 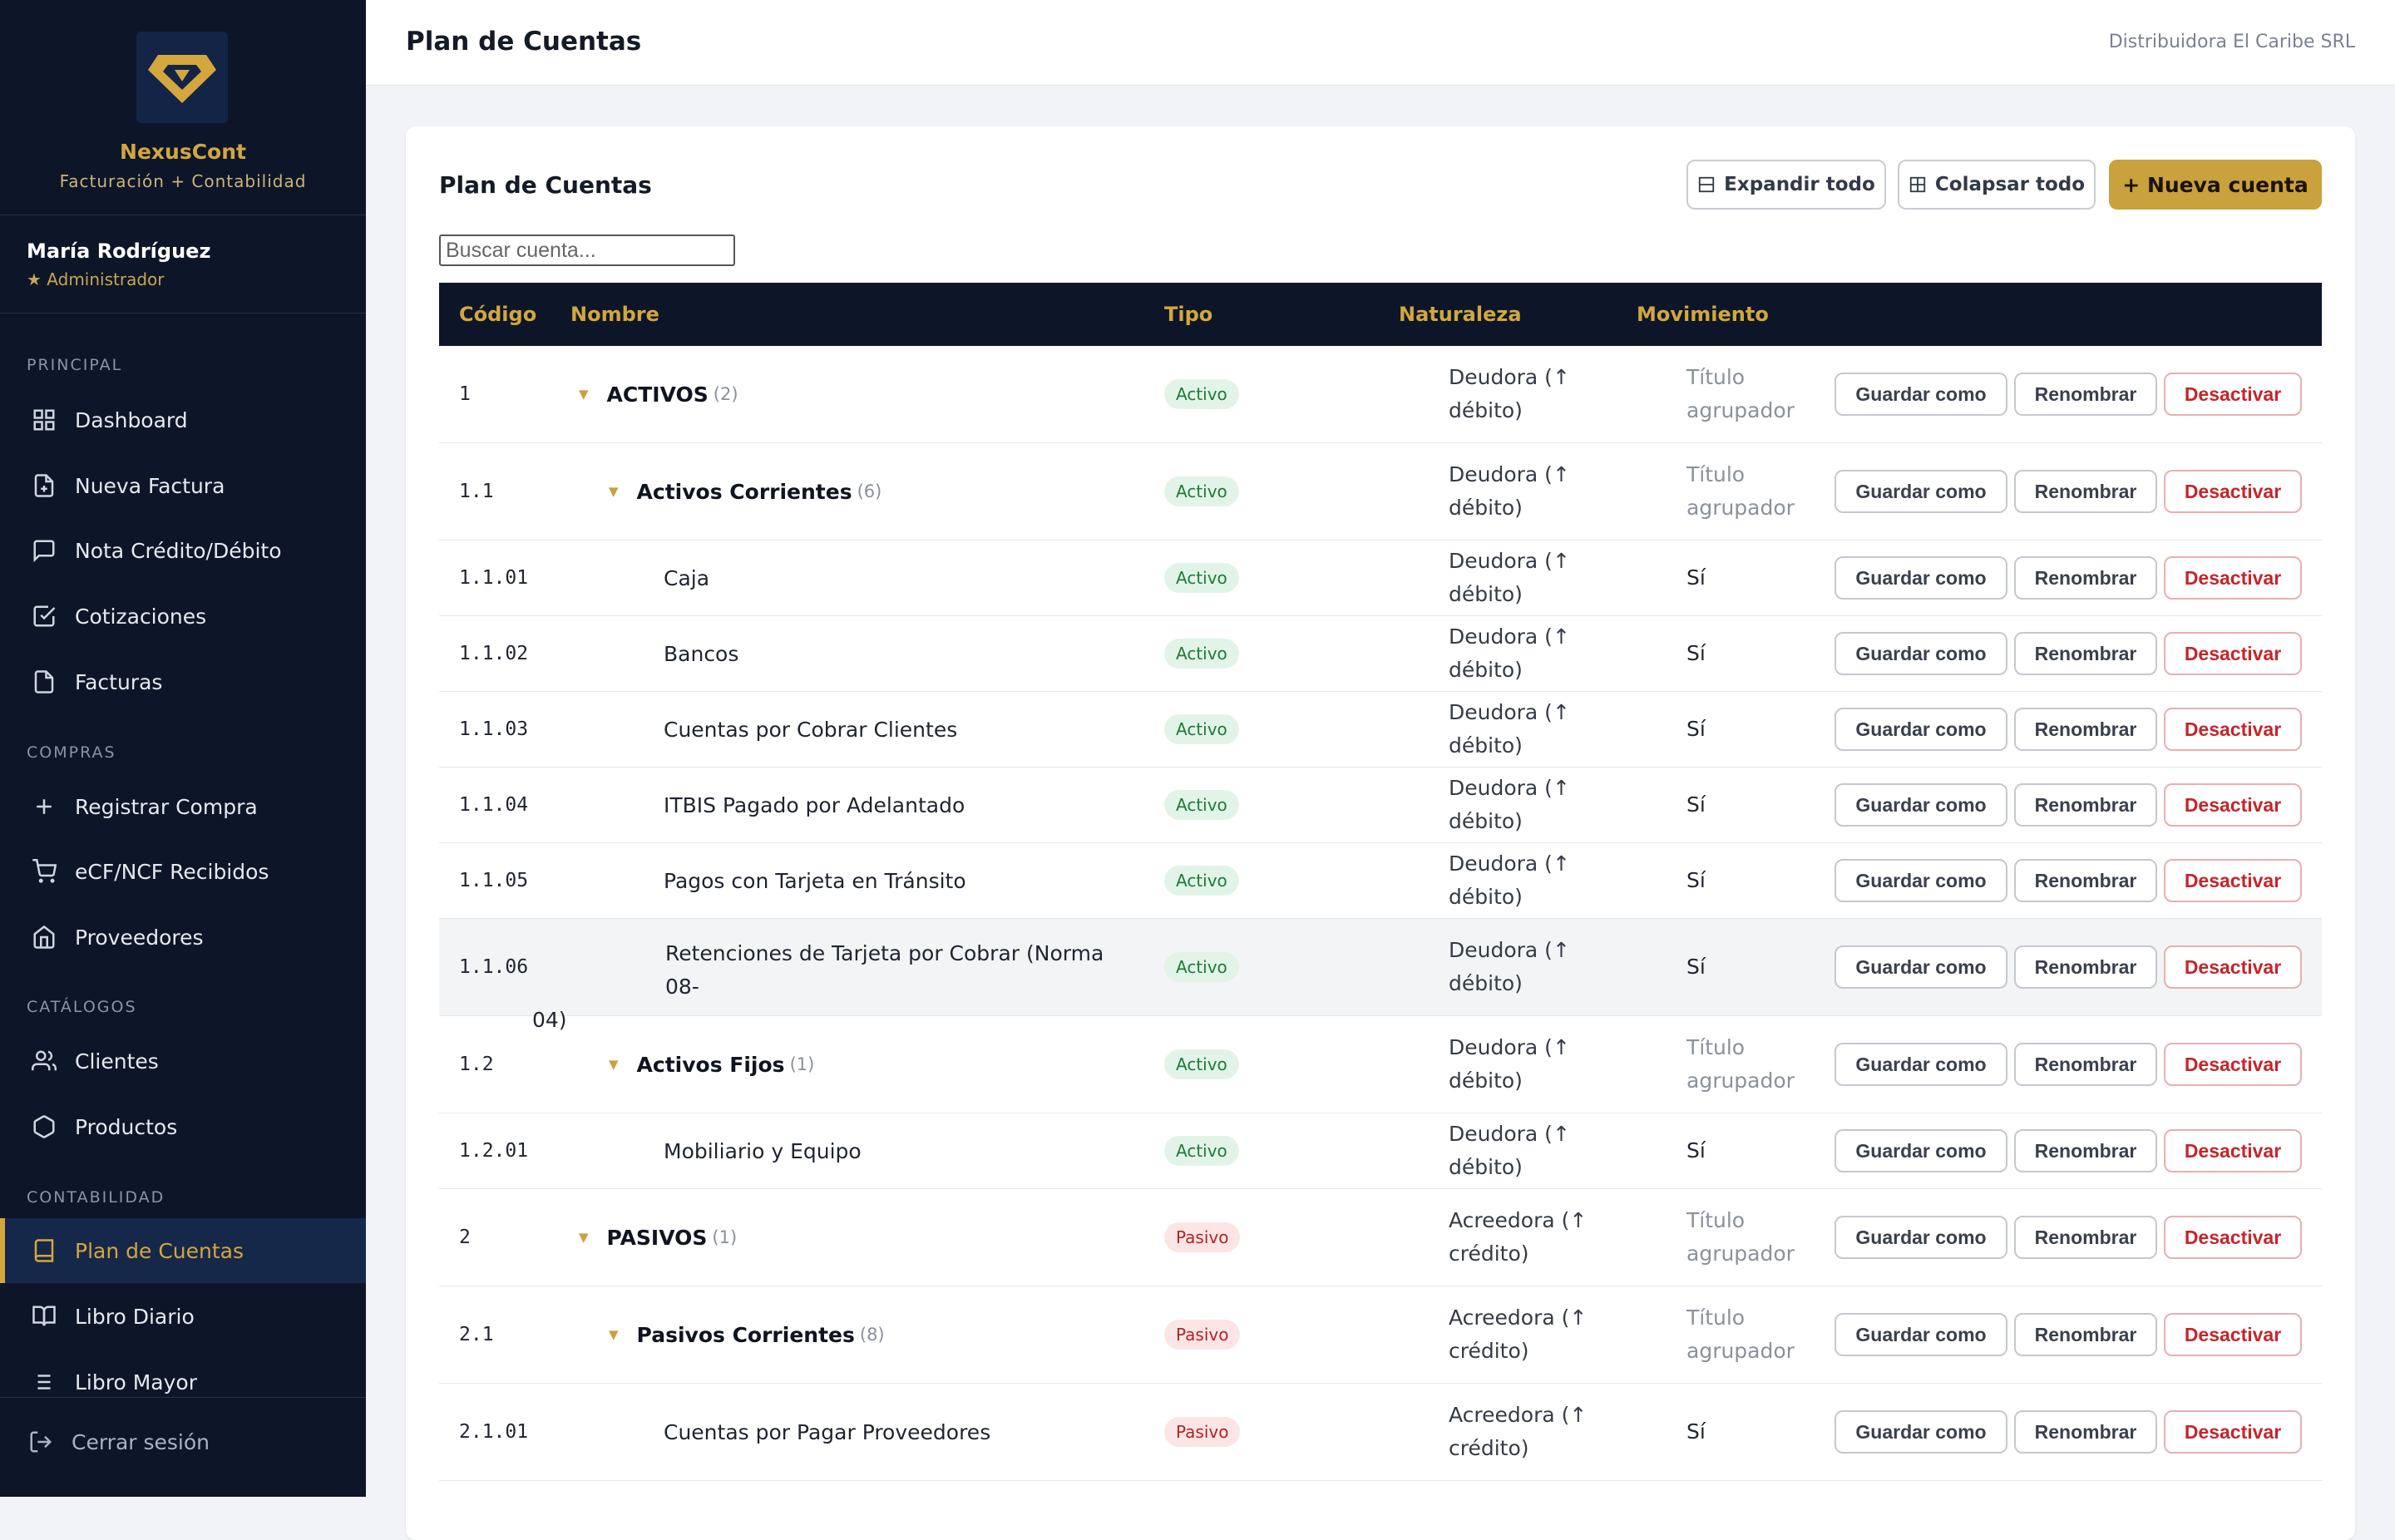 What do you see at coordinates (1769, 654) in the screenshot?
I see `movement-cell: Sí` at bounding box center [1769, 654].